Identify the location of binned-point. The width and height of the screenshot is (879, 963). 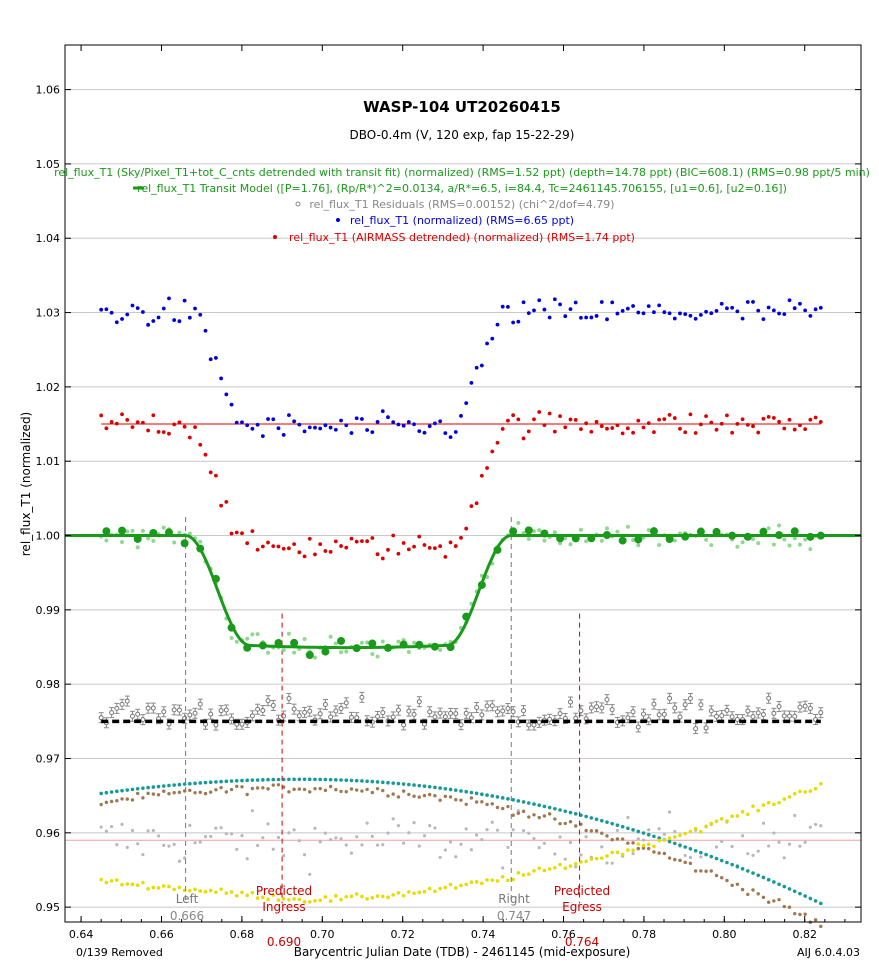
(653, 531).